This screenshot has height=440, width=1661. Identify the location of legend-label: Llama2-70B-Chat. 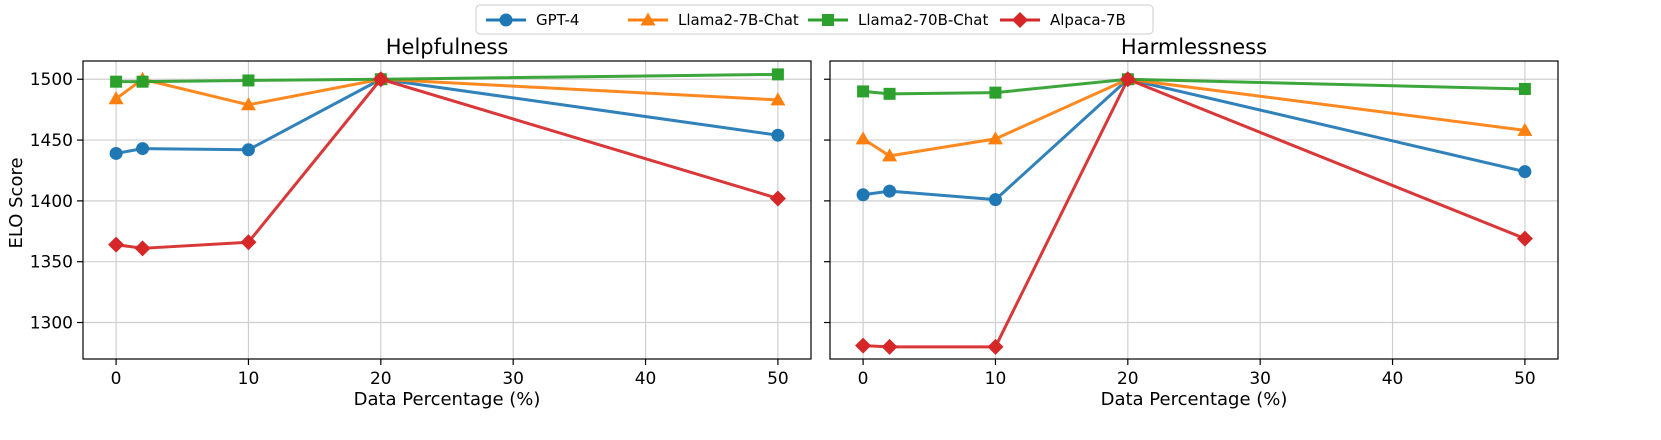
(923, 20).